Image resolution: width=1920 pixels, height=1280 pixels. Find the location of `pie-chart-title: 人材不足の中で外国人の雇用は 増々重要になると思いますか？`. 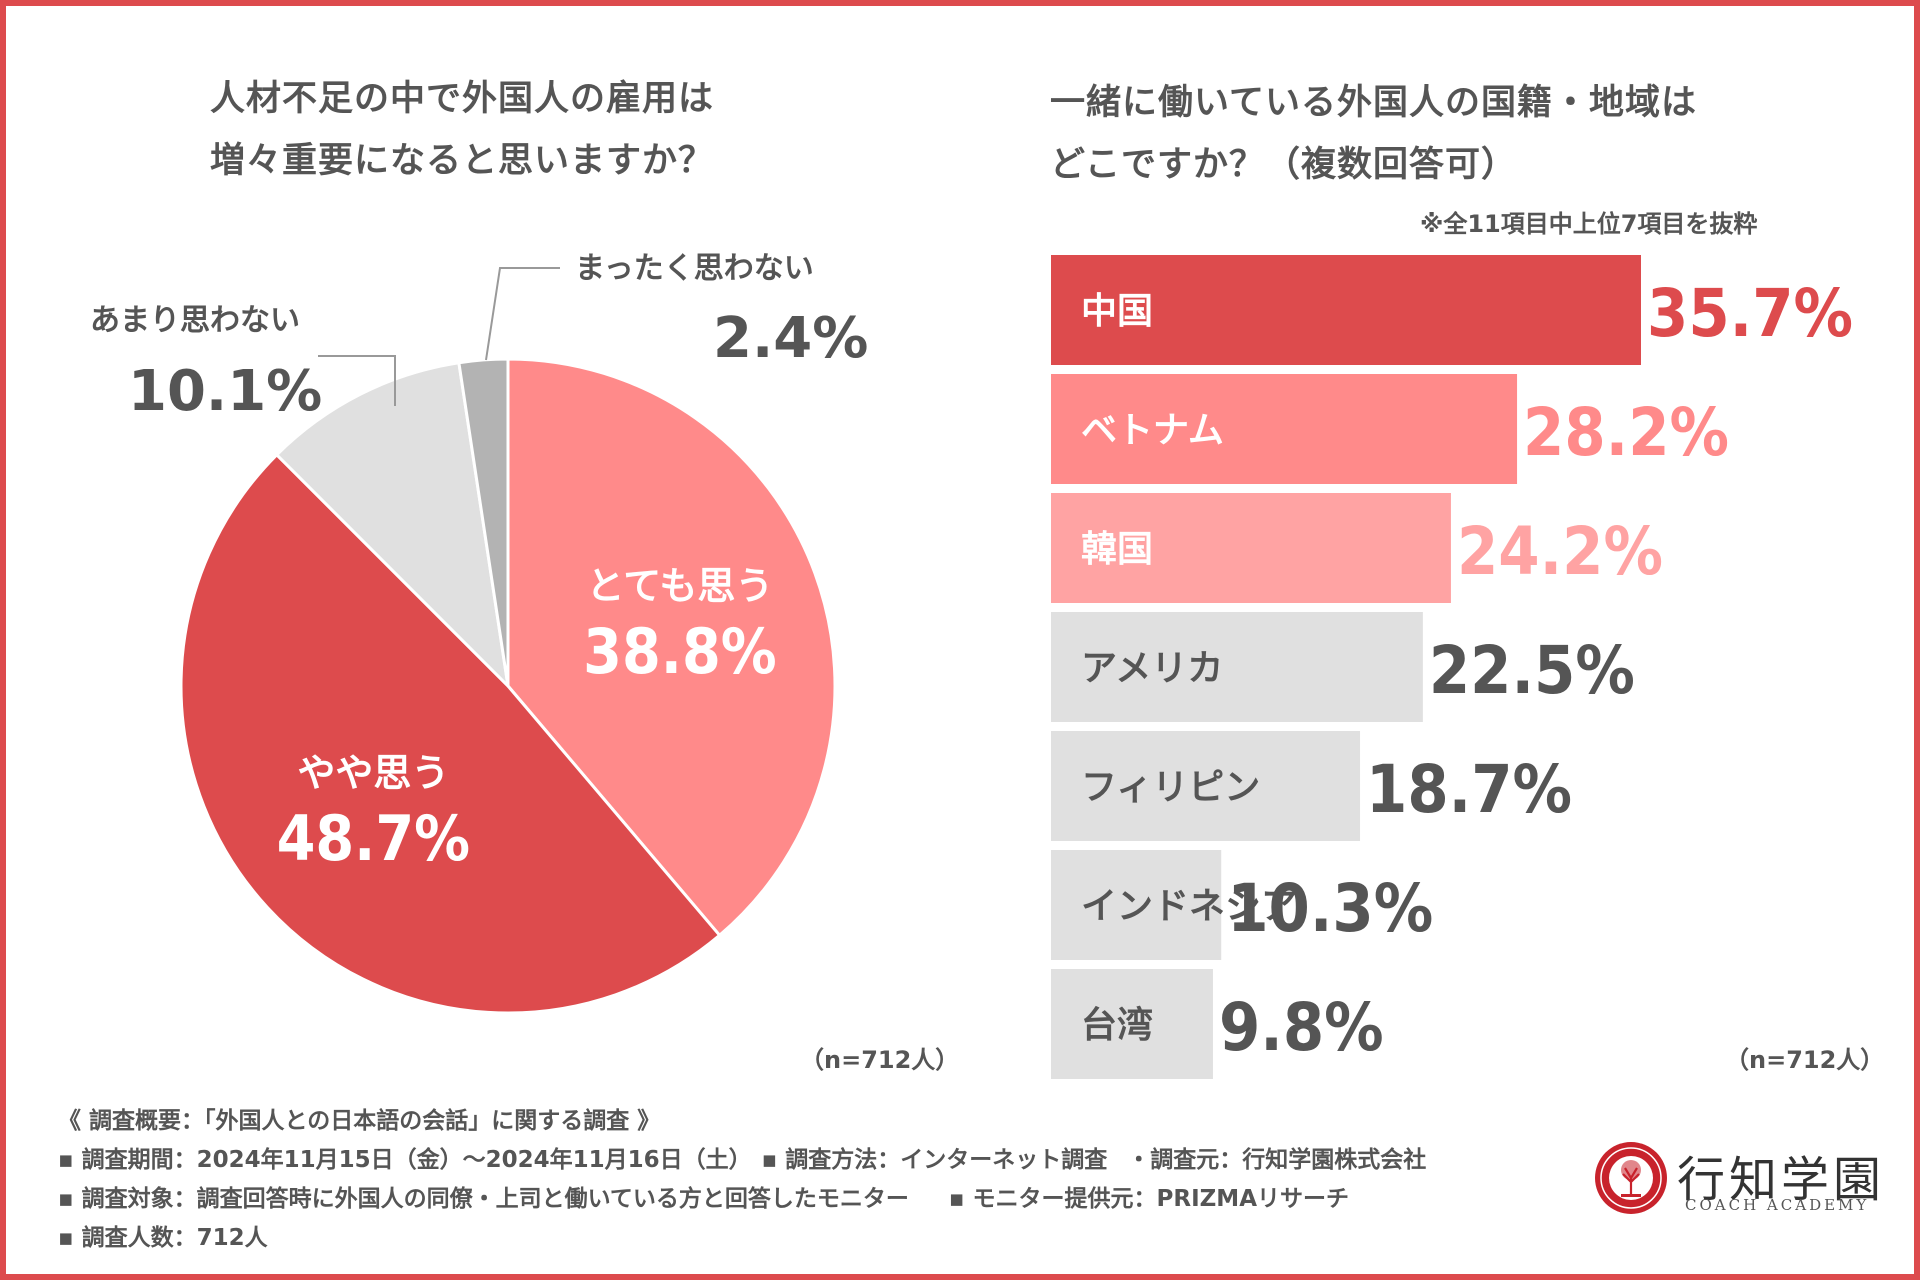

pie-chart-title: 人材不足の中で外国人の雇用は 増々重要になると思いますか？ is located at coordinates (462, 130).